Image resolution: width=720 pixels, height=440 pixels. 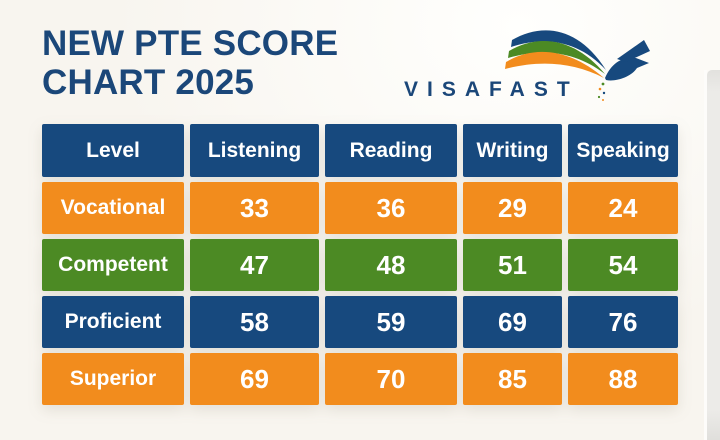 I want to click on column-header-listening: Listening, so click(x=254, y=150).